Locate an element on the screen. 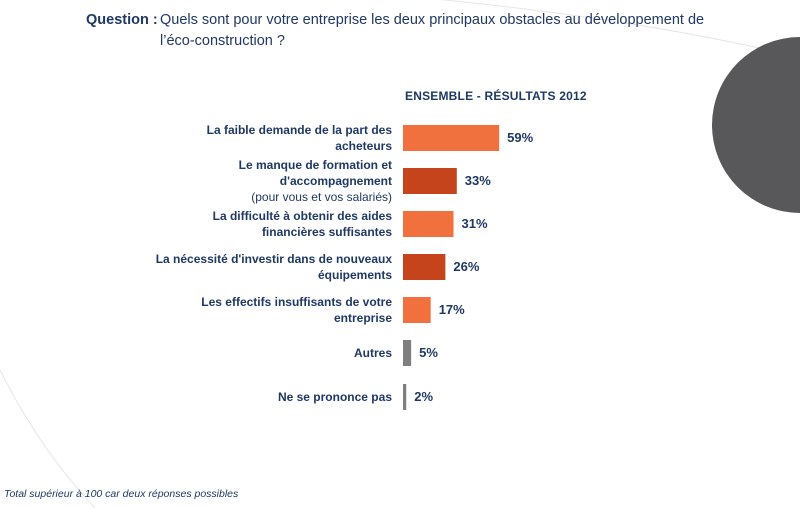 This screenshot has width=800, height=508. category-label-5-line-2: entreprise is located at coordinates (362, 318).